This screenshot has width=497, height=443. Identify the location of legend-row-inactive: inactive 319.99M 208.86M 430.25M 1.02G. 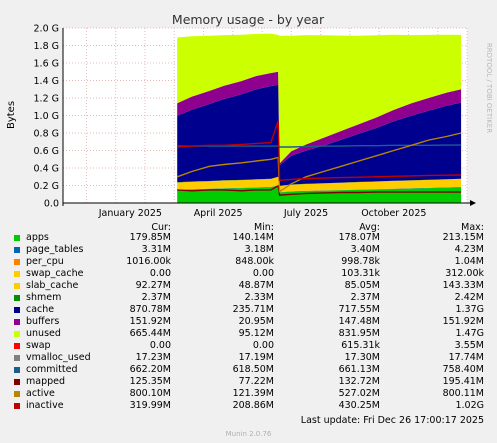
(248, 406).